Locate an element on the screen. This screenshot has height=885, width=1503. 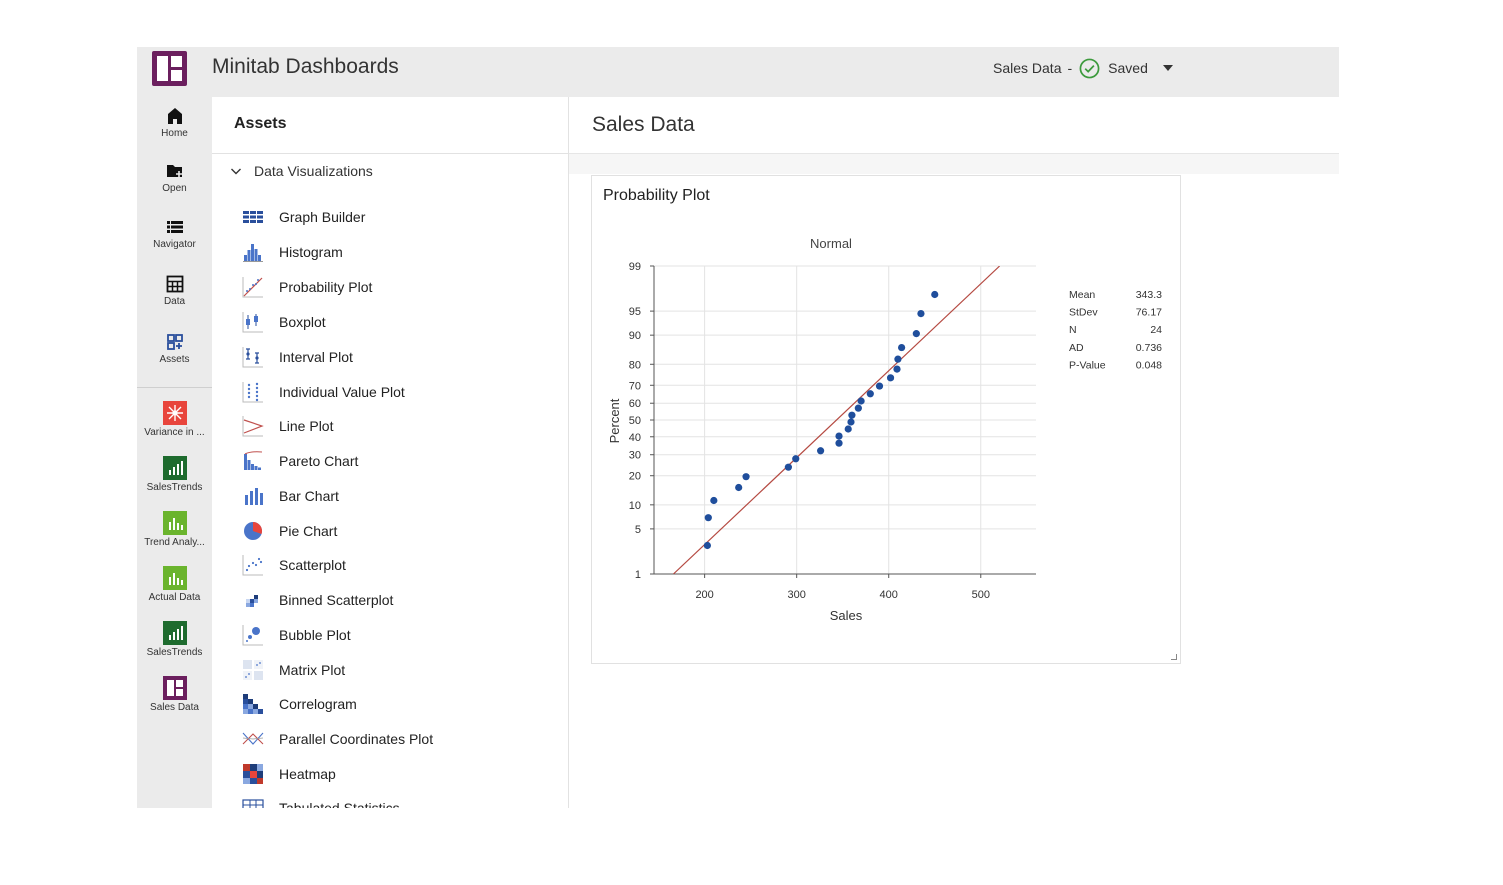
folder-open-icon is located at coordinates (174, 171).